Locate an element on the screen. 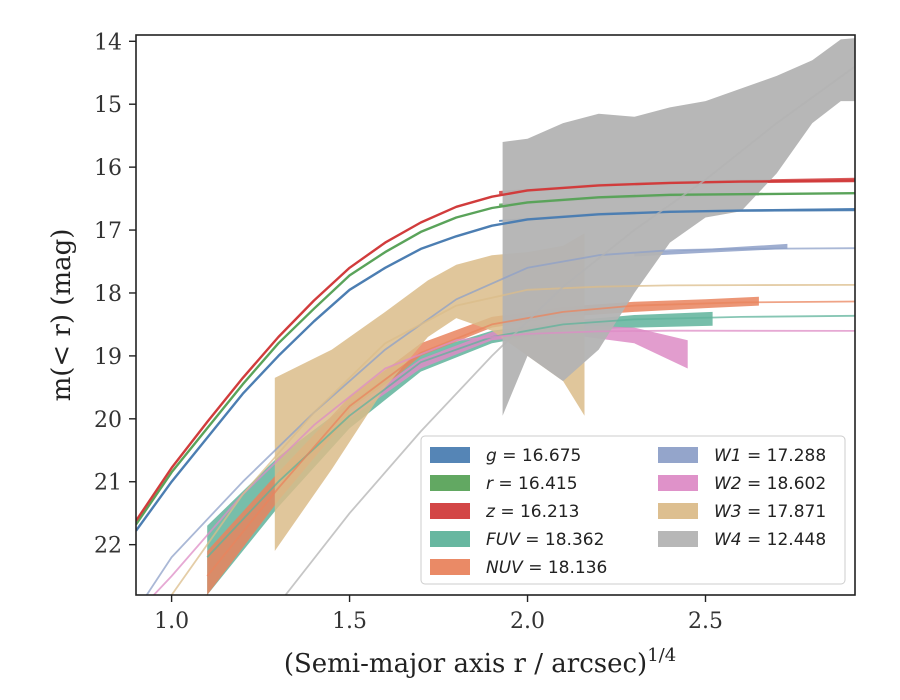 This screenshot has width=900, height=700. legend-box is located at coordinates (633, 510).